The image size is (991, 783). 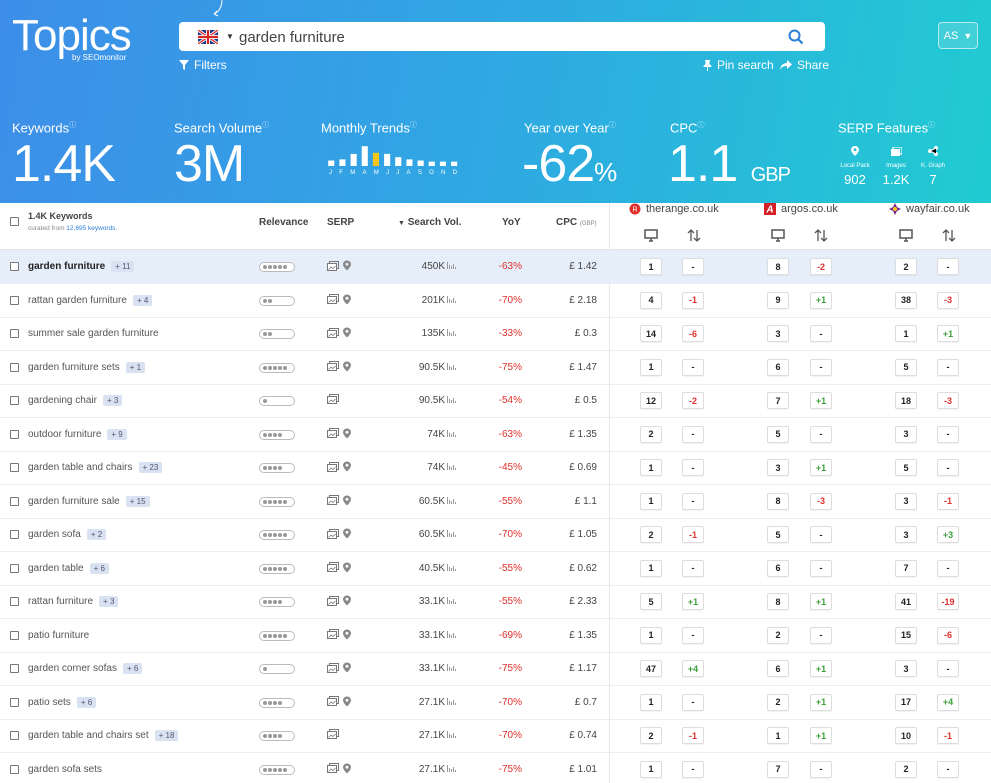 What do you see at coordinates (778, 501) in the screenshot?
I see `rank-position: 8` at bounding box center [778, 501].